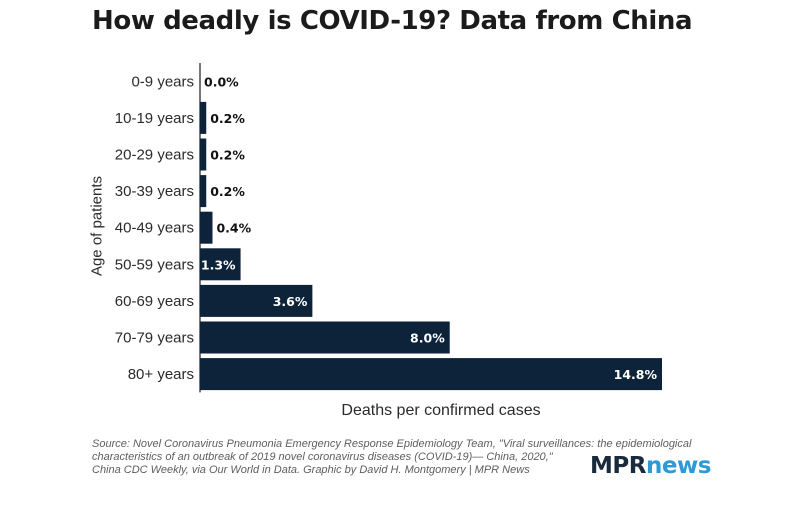  I want to click on y-tick-label: 80+ years, so click(161, 374).